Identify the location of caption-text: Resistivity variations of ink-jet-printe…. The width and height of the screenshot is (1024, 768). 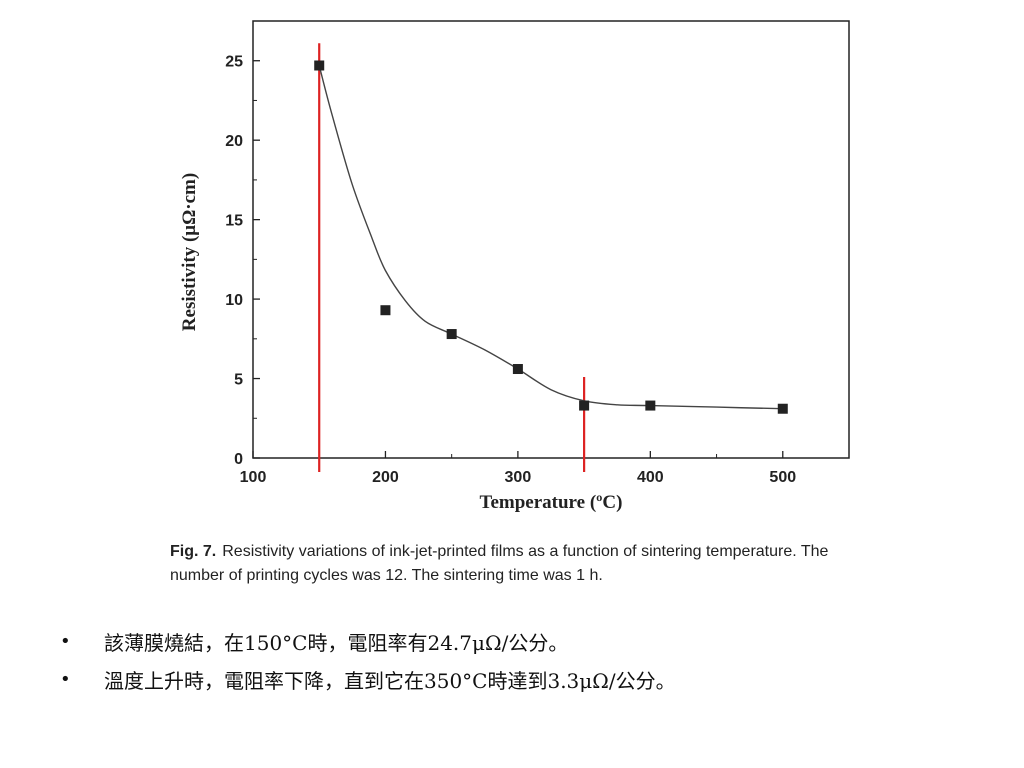
(499, 563).